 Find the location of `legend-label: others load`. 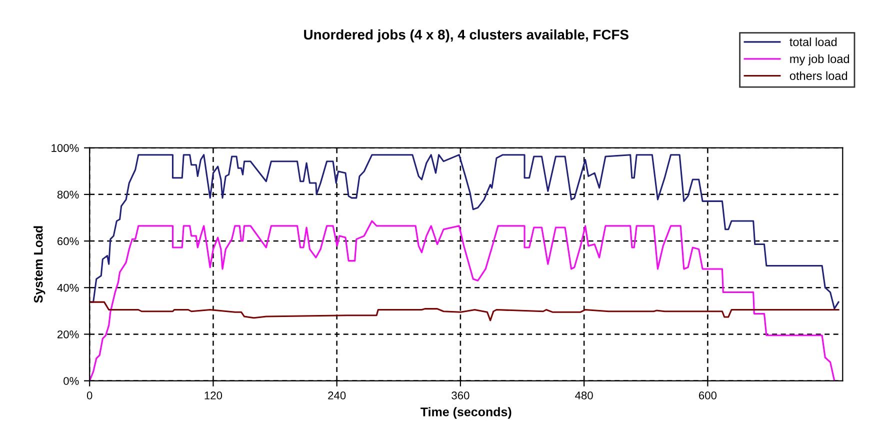

legend-label: others load is located at coordinates (819, 75).